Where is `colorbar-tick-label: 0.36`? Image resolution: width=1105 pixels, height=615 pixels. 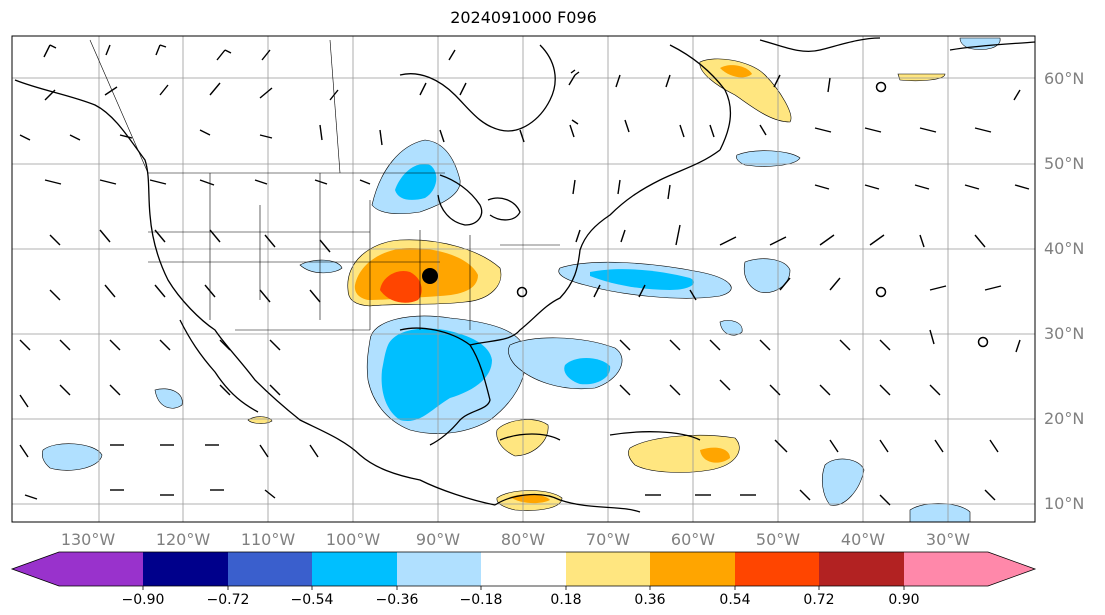
colorbar-tick-label: 0.36 is located at coordinates (649, 600).